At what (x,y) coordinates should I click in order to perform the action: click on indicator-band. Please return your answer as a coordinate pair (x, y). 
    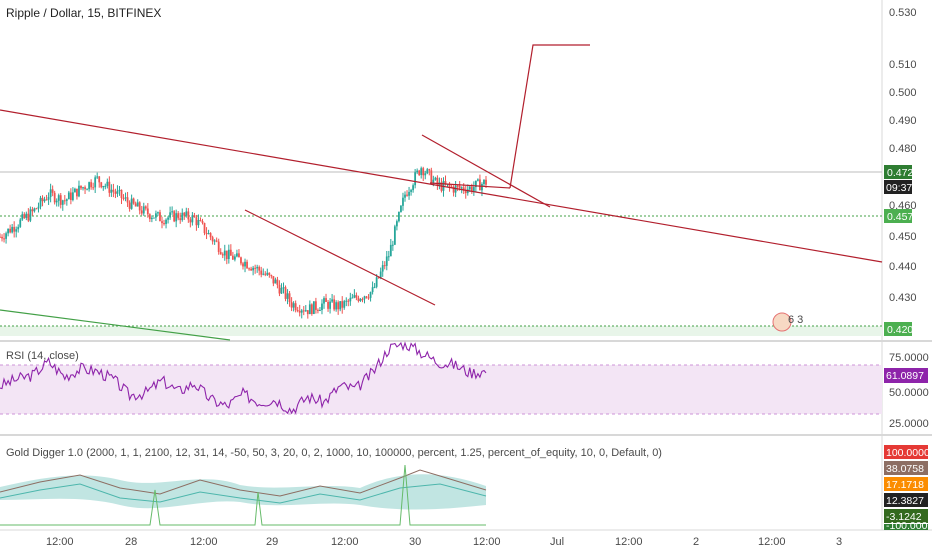
    Looking at the image, I should click on (243, 492).